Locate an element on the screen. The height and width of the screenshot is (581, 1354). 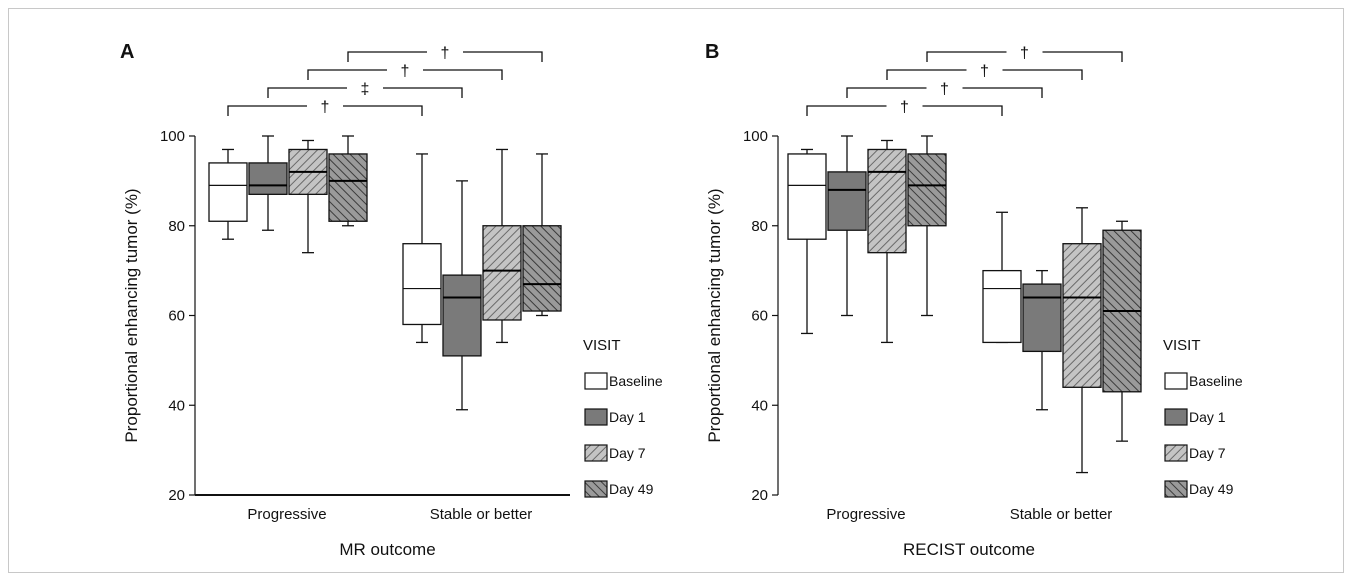
panel-letter: B is located at coordinates (712, 52).